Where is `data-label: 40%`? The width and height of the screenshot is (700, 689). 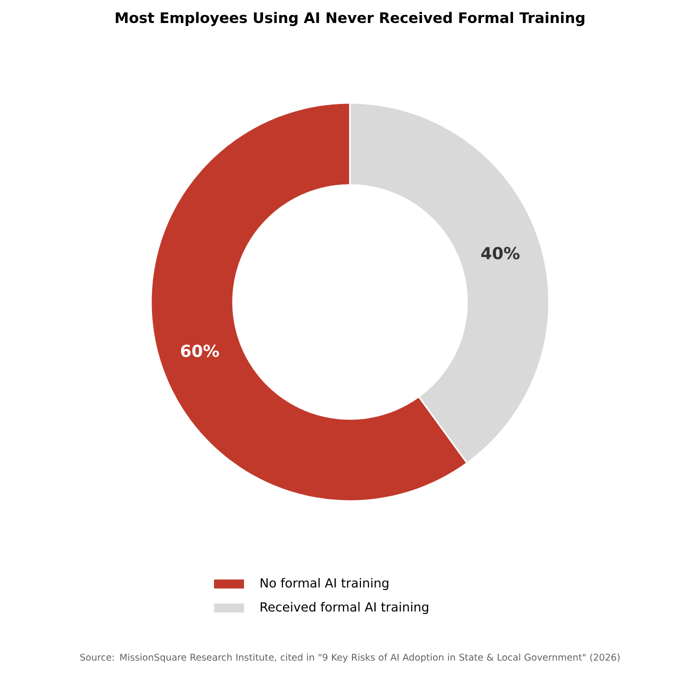
data-label: 40% is located at coordinates (500, 253).